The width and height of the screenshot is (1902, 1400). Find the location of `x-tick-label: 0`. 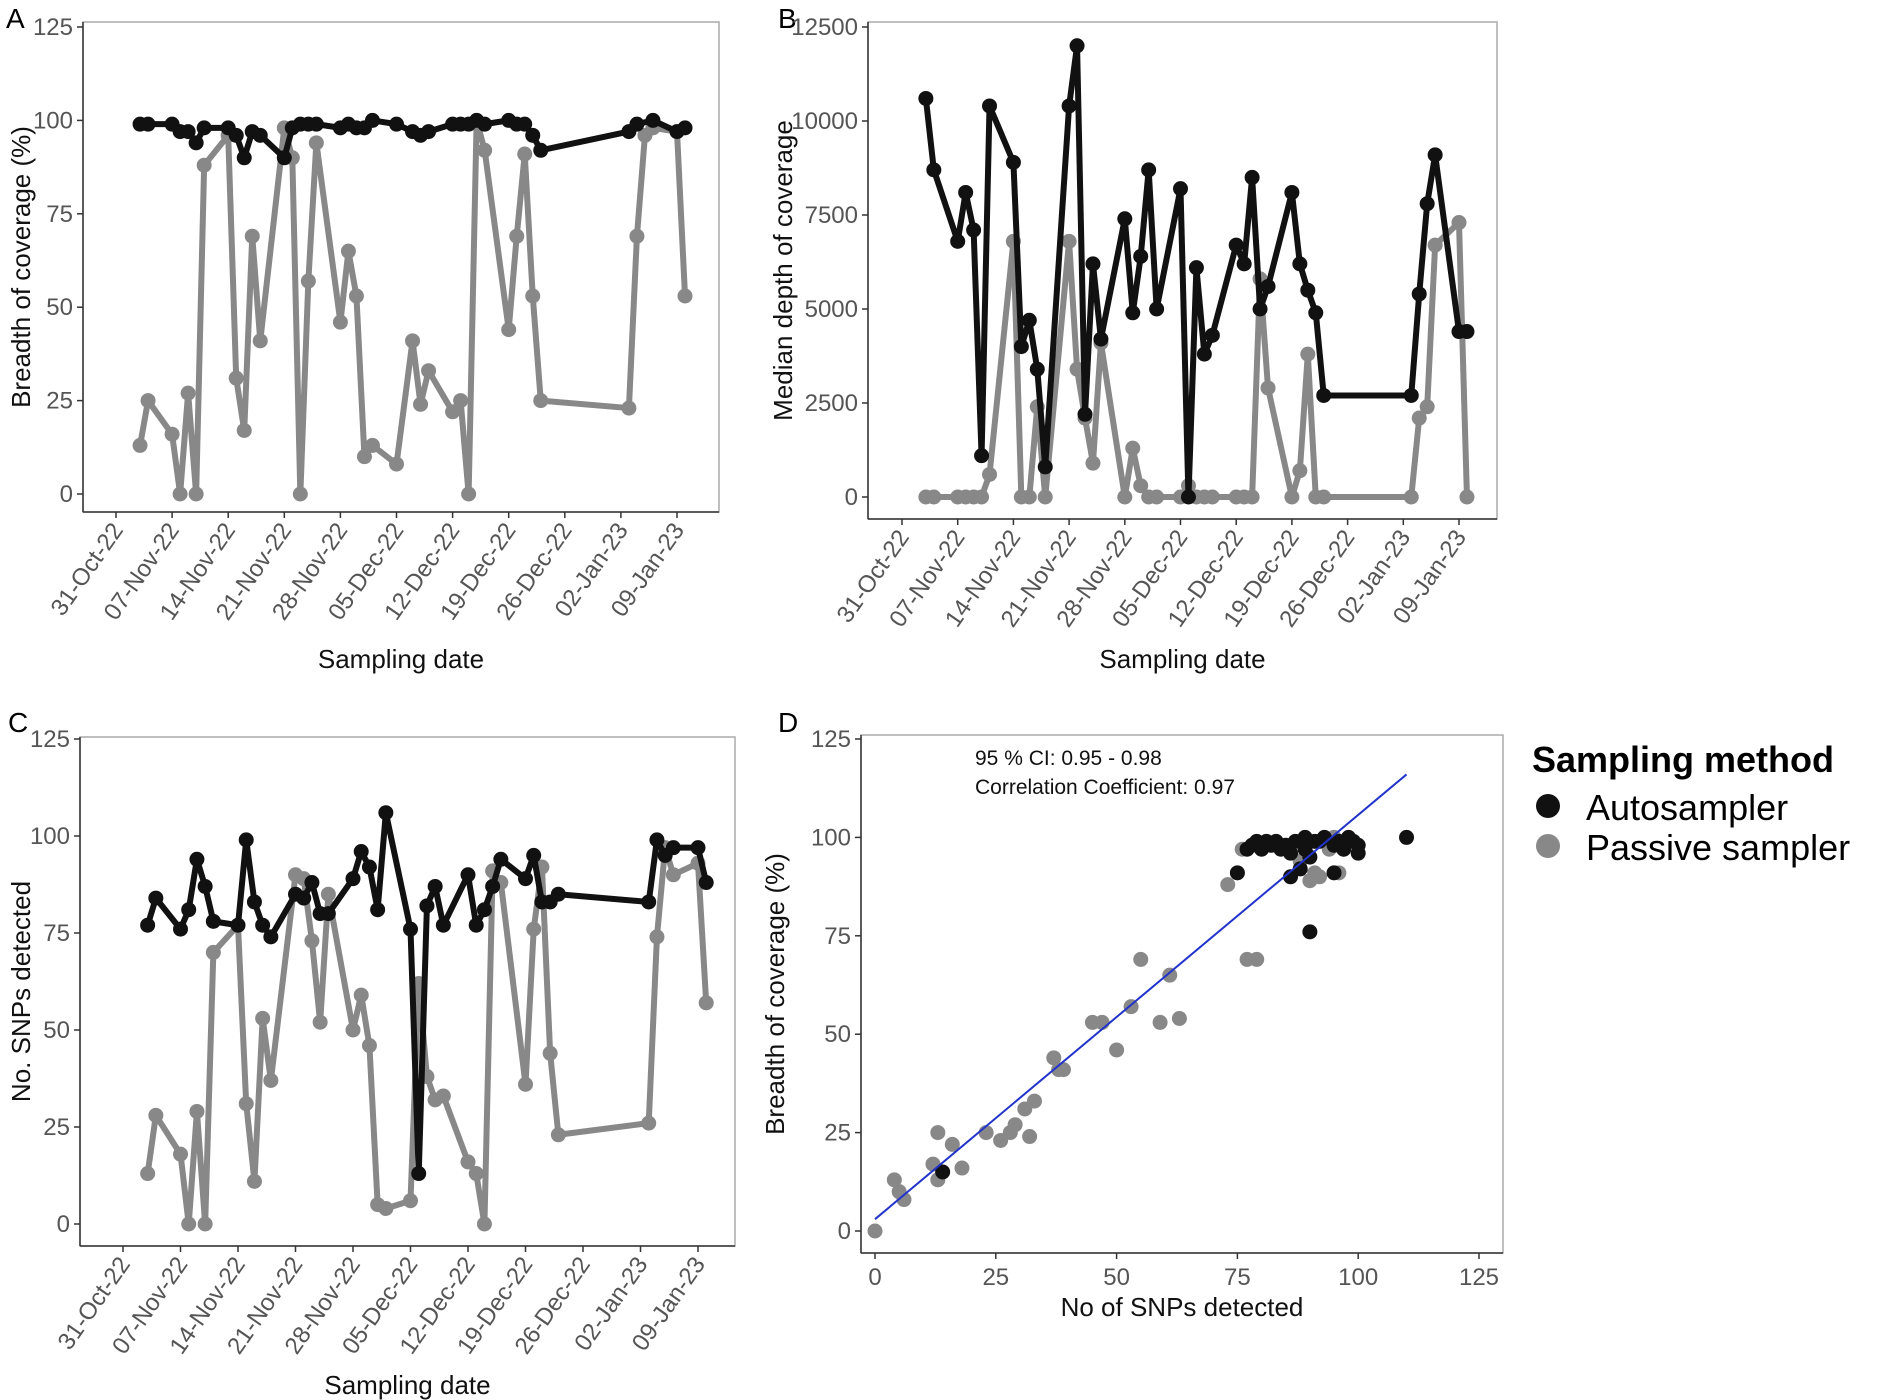

x-tick-label: 0 is located at coordinates (874, 1277).